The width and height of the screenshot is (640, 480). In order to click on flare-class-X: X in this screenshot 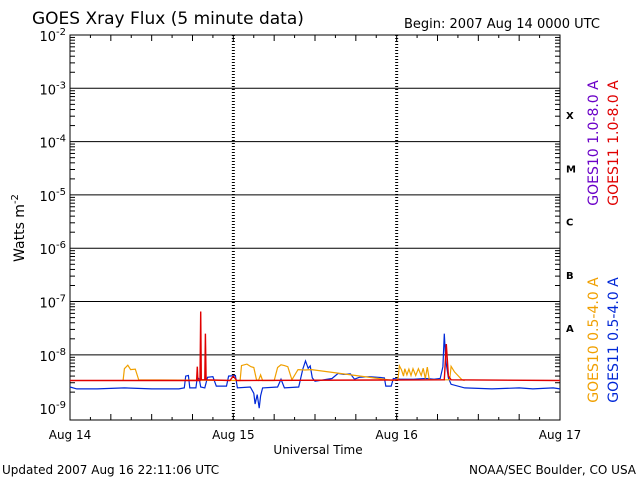, I will do `click(570, 116)`.